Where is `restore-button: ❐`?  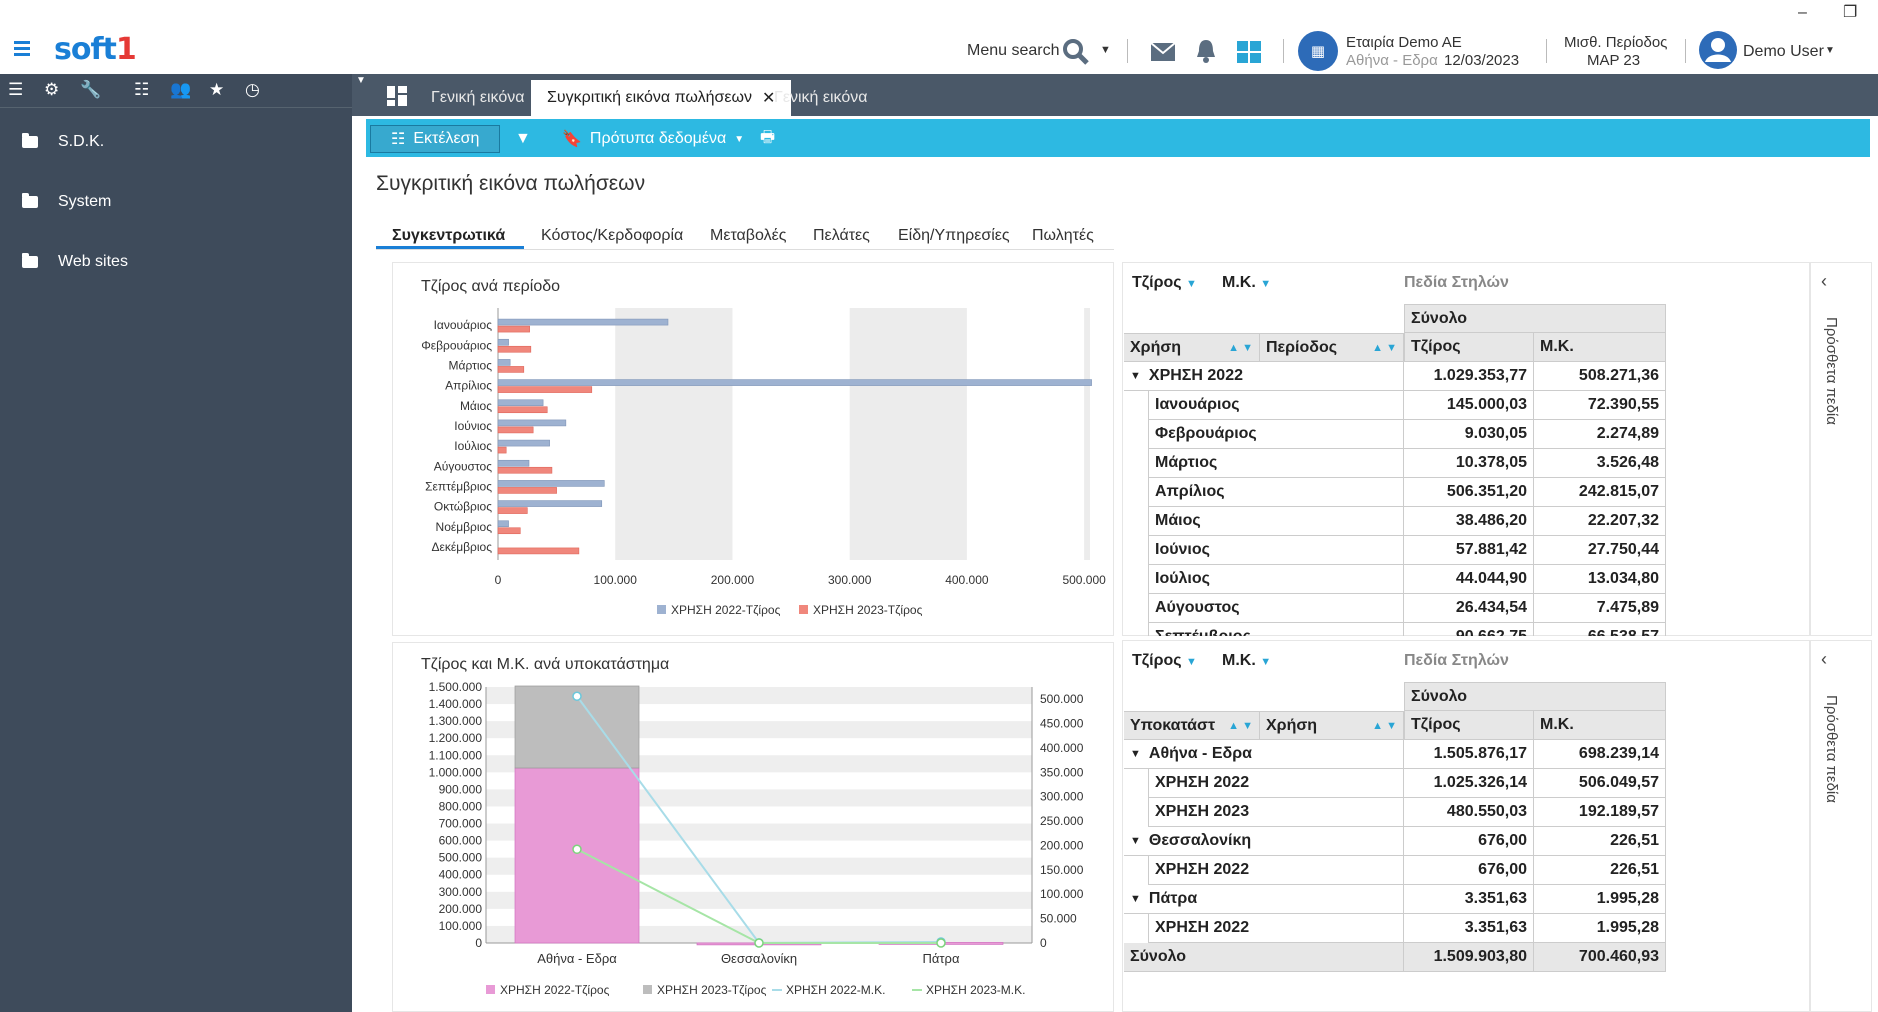
restore-button: ❐ is located at coordinates (1850, 12).